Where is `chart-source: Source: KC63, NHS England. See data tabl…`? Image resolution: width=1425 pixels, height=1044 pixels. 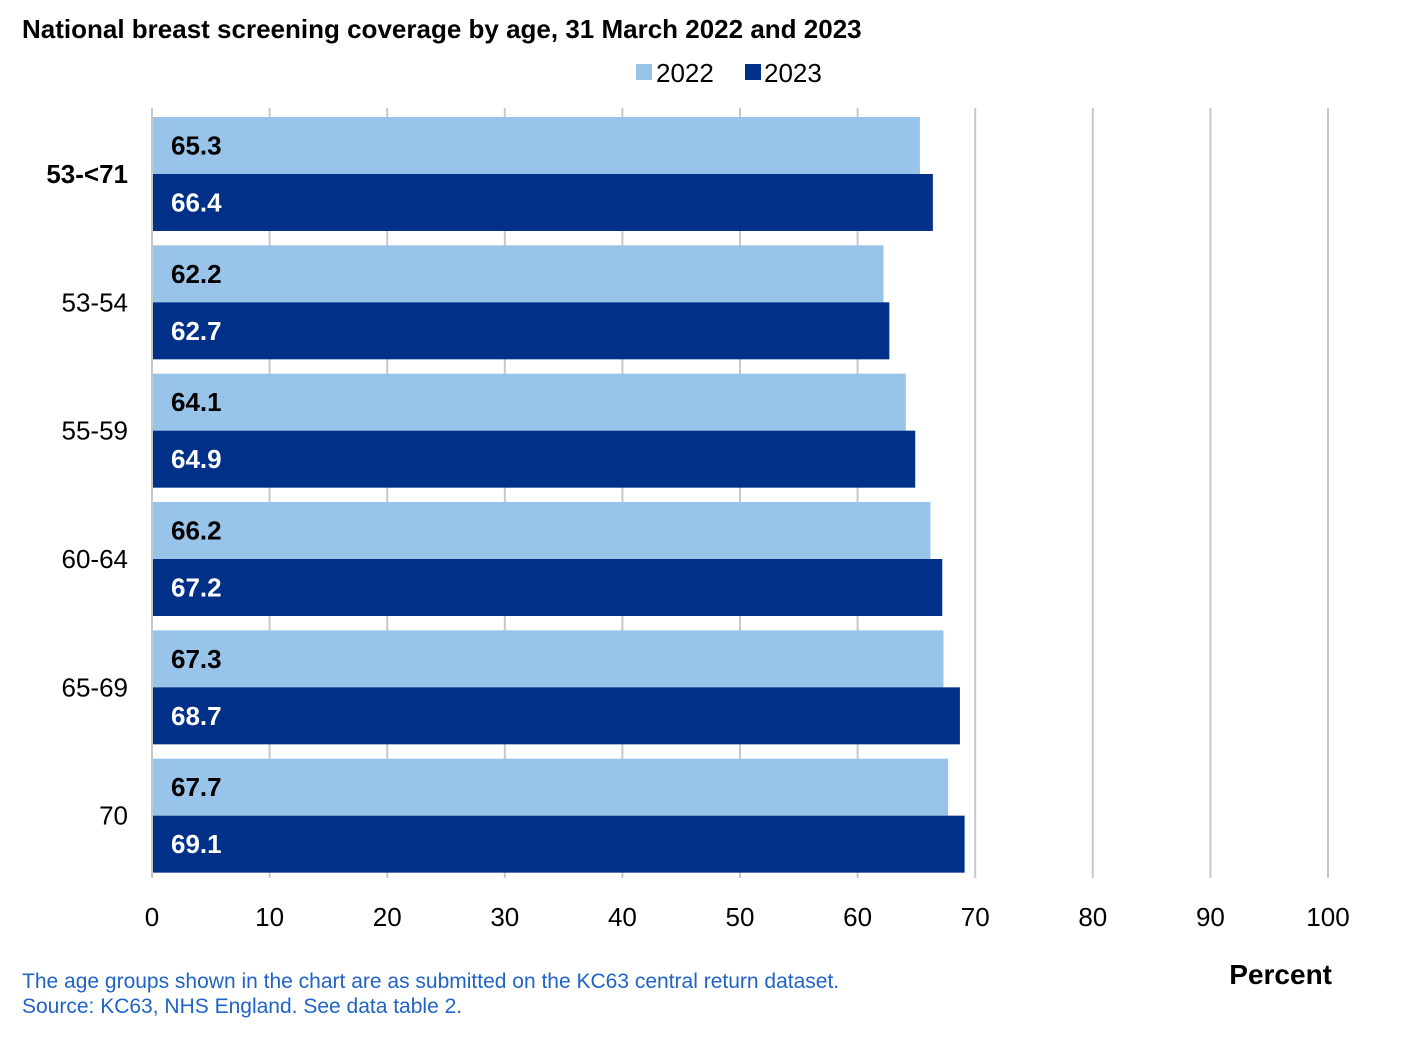 chart-source: Source: KC63, NHS England. See data tabl… is located at coordinates (242, 1006).